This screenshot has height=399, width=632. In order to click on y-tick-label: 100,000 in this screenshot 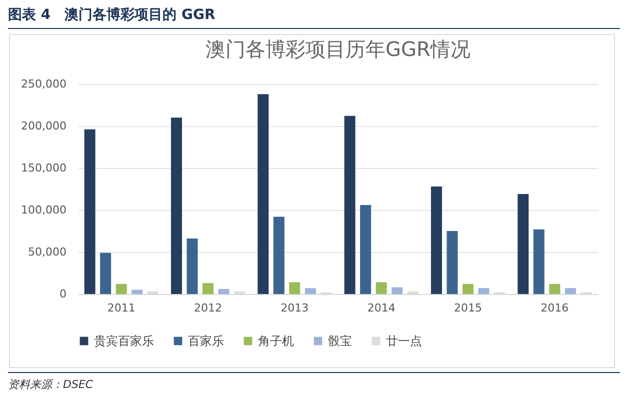, I will do `click(43, 210)`.